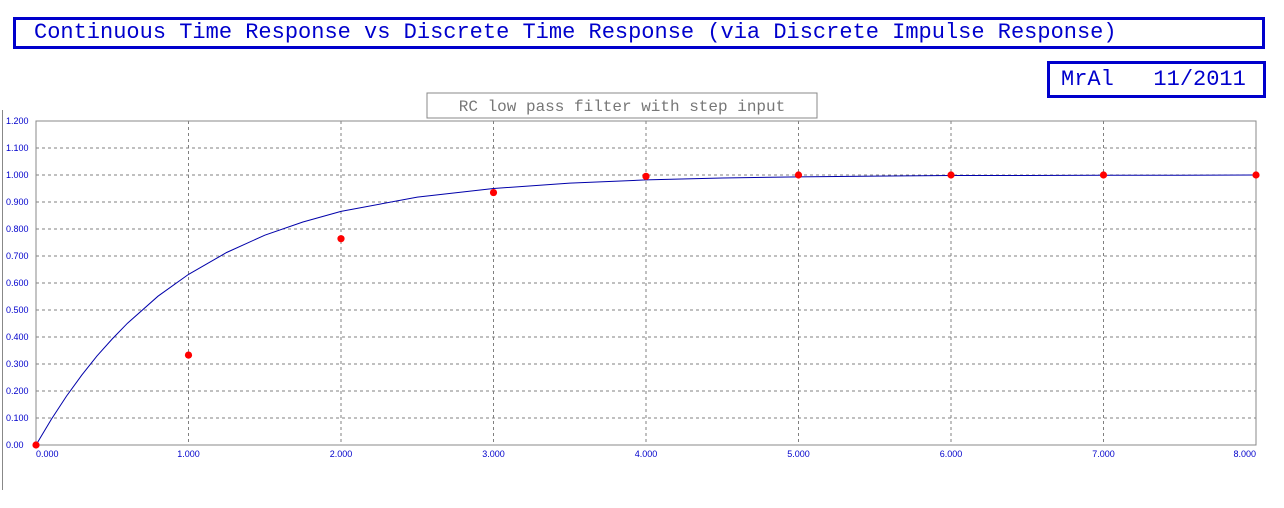 The height and width of the screenshot is (508, 1284). Describe the element at coordinates (341, 454) in the screenshot. I see `x-tick-label: 2.000` at that location.